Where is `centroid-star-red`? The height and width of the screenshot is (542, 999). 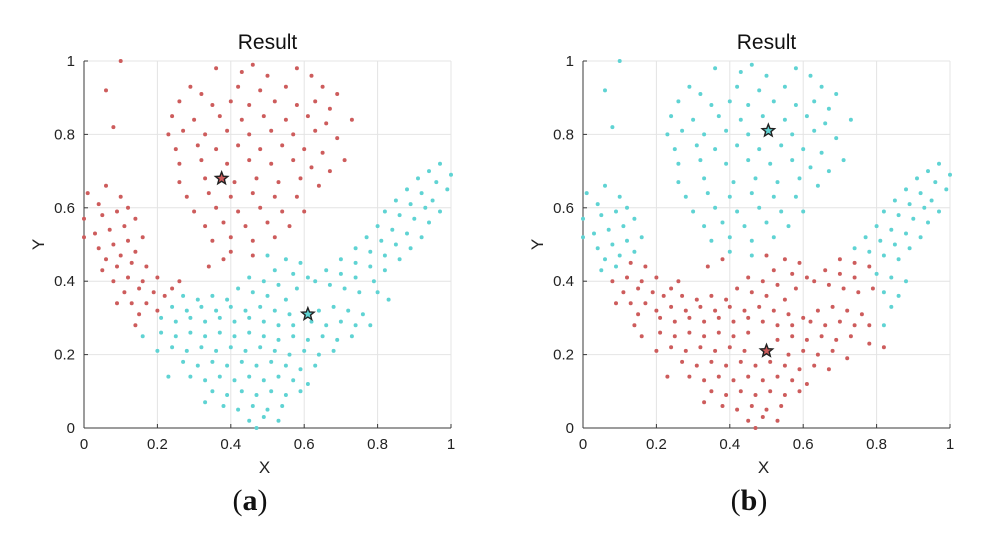 centroid-star-red is located at coordinates (221, 178).